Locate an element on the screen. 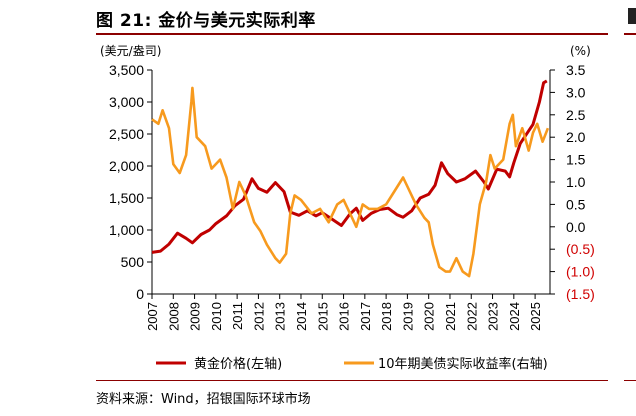 Image resolution: width=636 pixels, height=416 pixels. right-tick-label: 0.5 is located at coordinates (576, 204).